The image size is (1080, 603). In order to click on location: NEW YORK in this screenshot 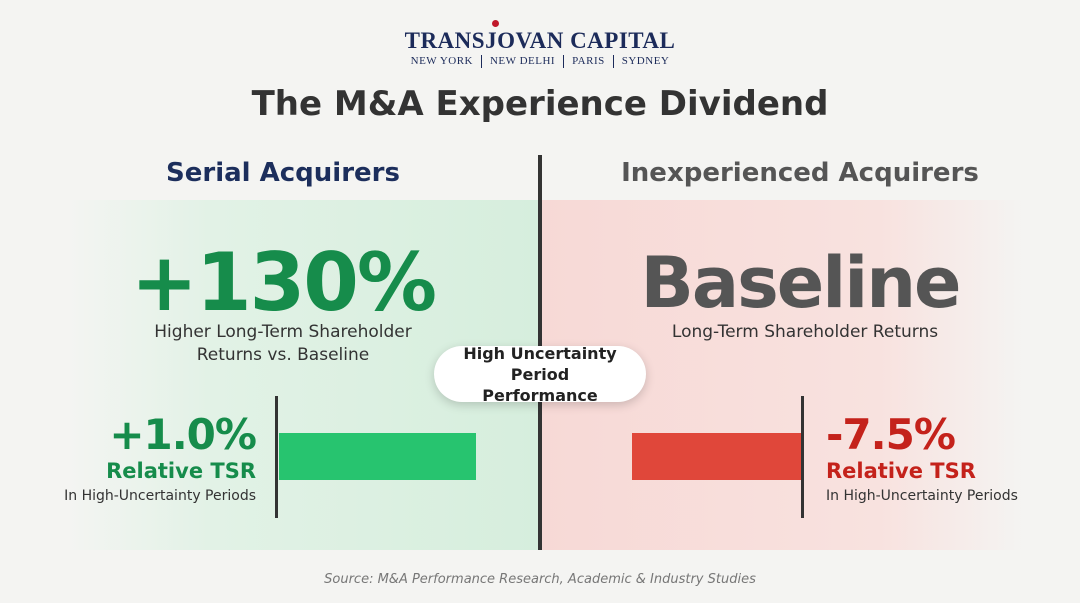, I will do `click(441, 61)`.